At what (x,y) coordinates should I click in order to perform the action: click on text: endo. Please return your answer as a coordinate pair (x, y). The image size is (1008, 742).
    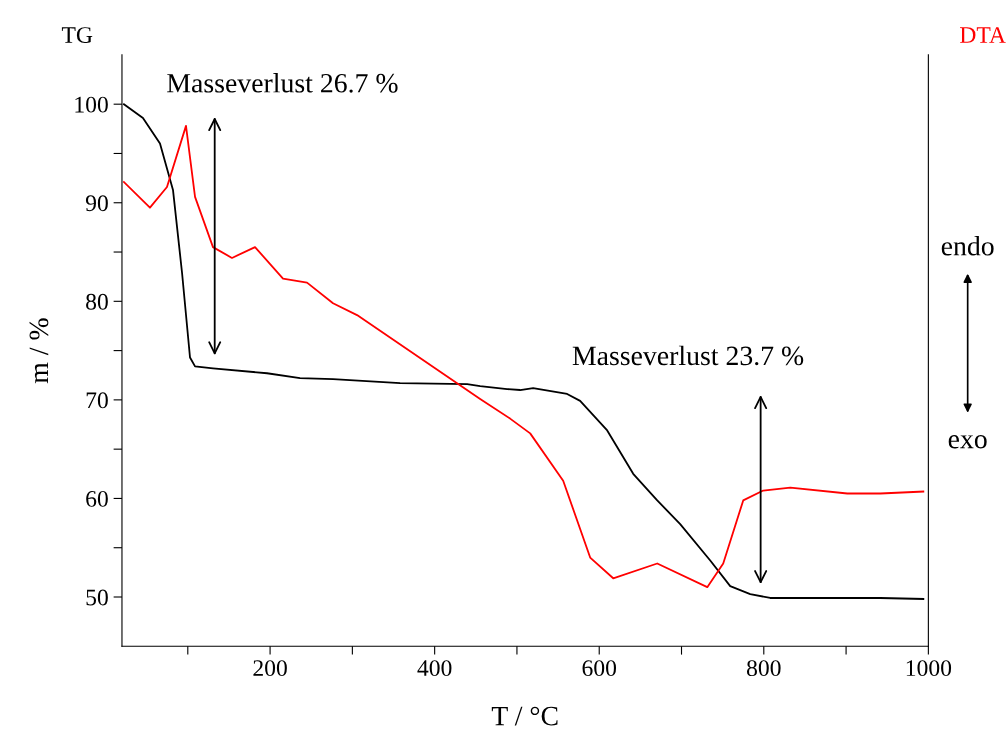
    Looking at the image, I should click on (967, 245).